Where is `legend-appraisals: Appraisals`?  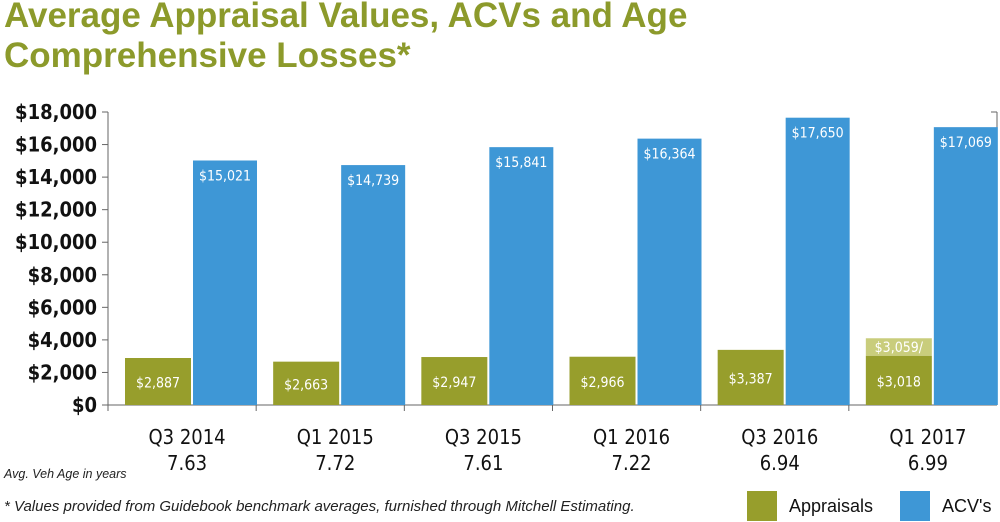 legend-appraisals: Appraisals is located at coordinates (810, 506).